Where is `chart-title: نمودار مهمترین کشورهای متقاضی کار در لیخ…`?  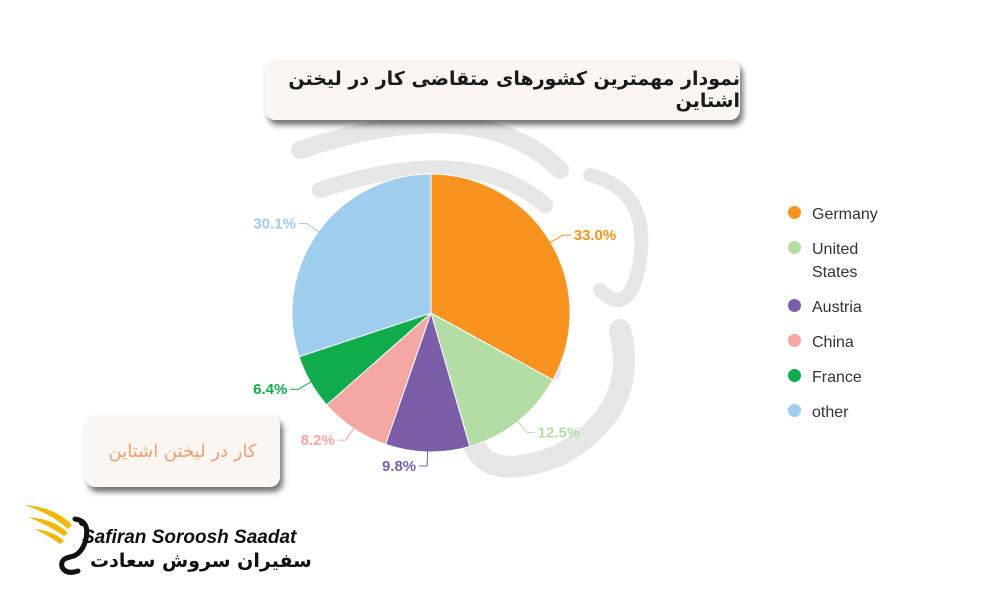
chart-title: نمودار مهمترین کشورهای متقاضی کار در لیخ… is located at coordinates (502, 90).